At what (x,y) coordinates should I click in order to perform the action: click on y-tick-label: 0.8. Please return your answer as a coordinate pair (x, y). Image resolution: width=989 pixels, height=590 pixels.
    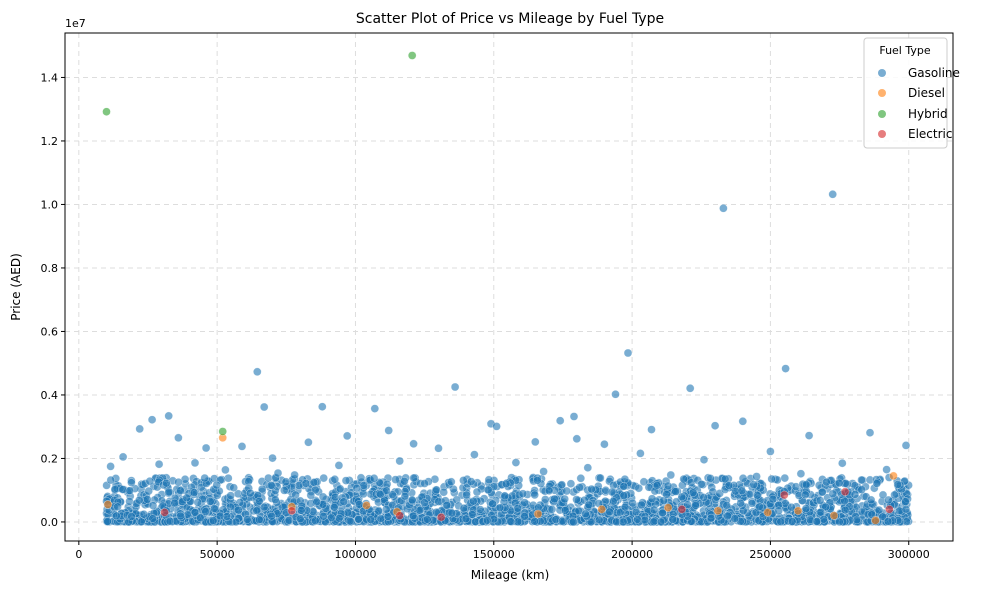
    Looking at the image, I should click on (50, 268).